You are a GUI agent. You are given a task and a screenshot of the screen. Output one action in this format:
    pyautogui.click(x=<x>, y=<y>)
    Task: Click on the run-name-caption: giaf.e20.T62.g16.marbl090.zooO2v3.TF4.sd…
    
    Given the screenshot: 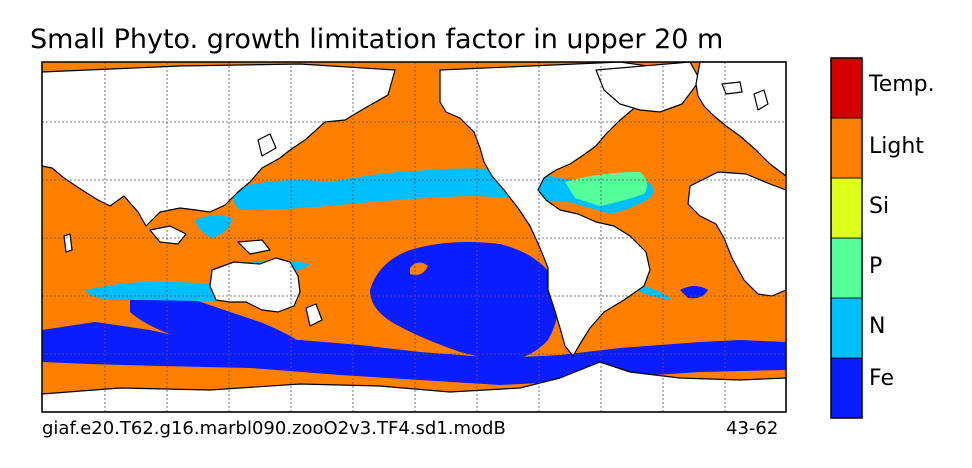 What is the action you would take?
    pyautogui.click(x=274, y=428)
    